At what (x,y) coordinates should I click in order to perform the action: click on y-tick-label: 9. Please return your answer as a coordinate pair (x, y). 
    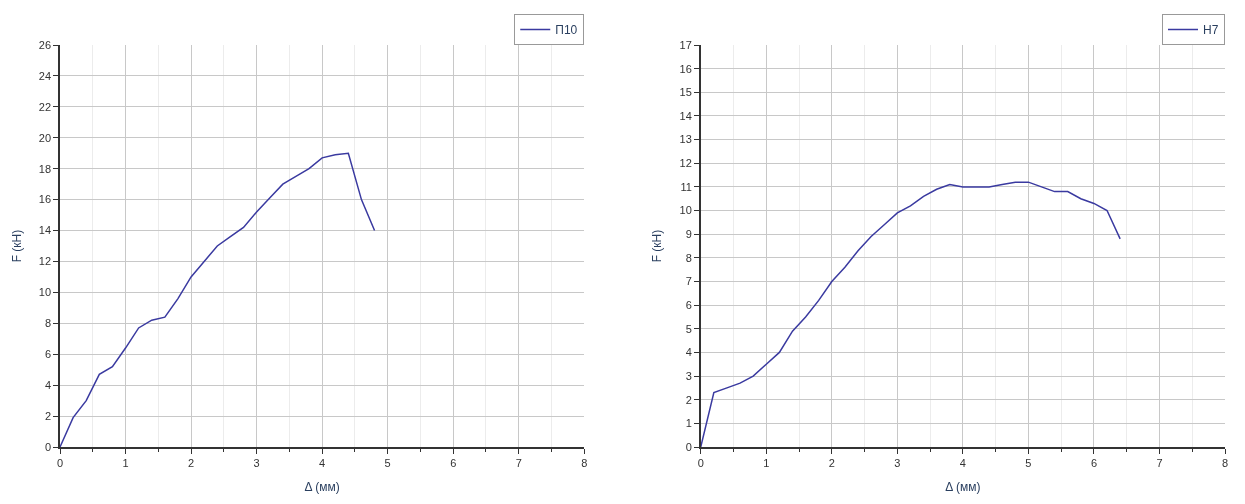
    Looking at the image, I should click on (688, 234).